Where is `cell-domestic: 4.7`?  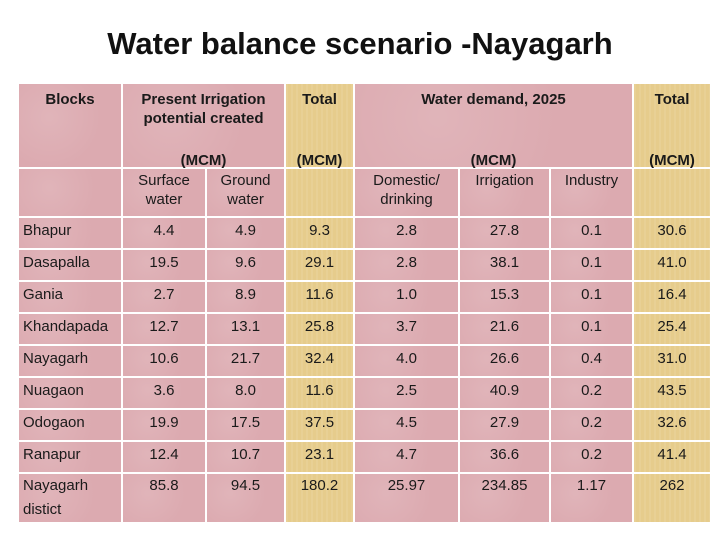 cell-domestic: 4.7 is located at coordinates (406, 457).